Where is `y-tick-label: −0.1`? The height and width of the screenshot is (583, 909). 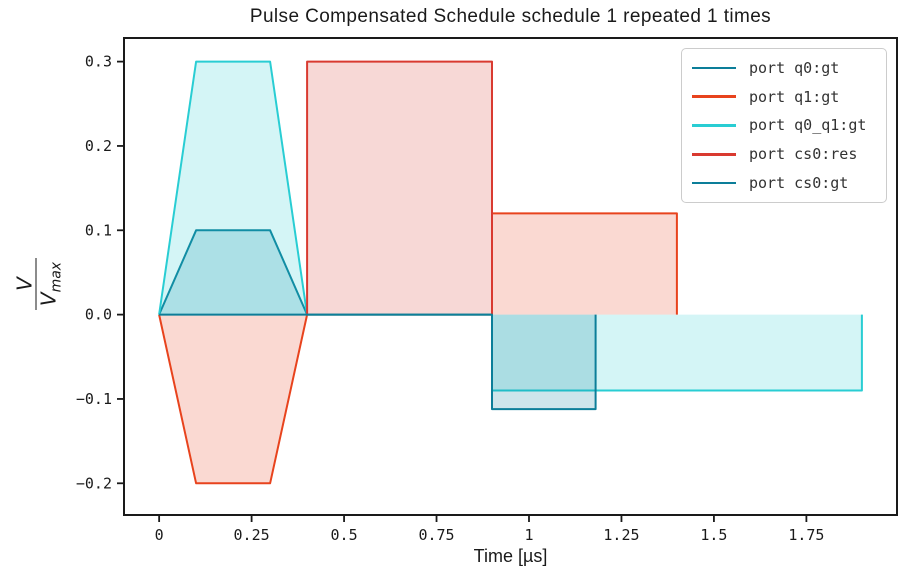
y-tick-label: −0.1 is located at coordinates (94, 399).